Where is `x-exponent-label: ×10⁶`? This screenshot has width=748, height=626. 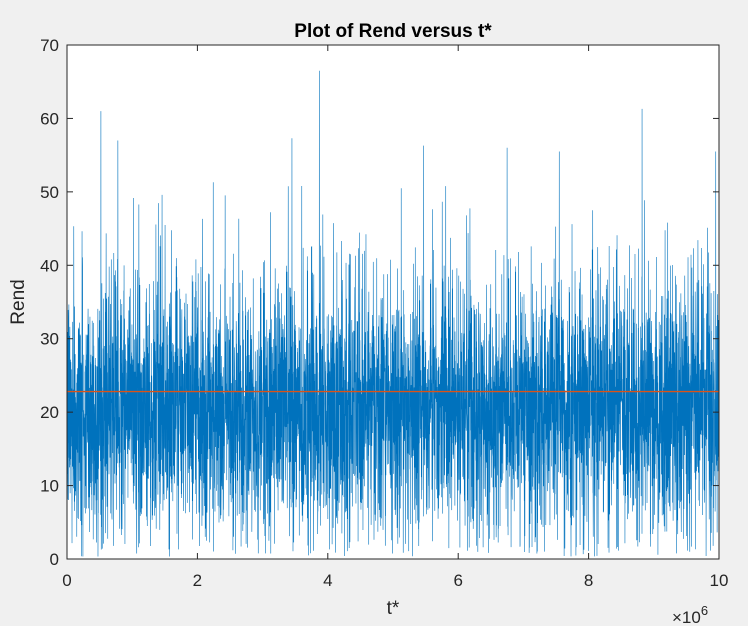 x-exponent-label: ×10⁶ is located at coordinates (690, 614).